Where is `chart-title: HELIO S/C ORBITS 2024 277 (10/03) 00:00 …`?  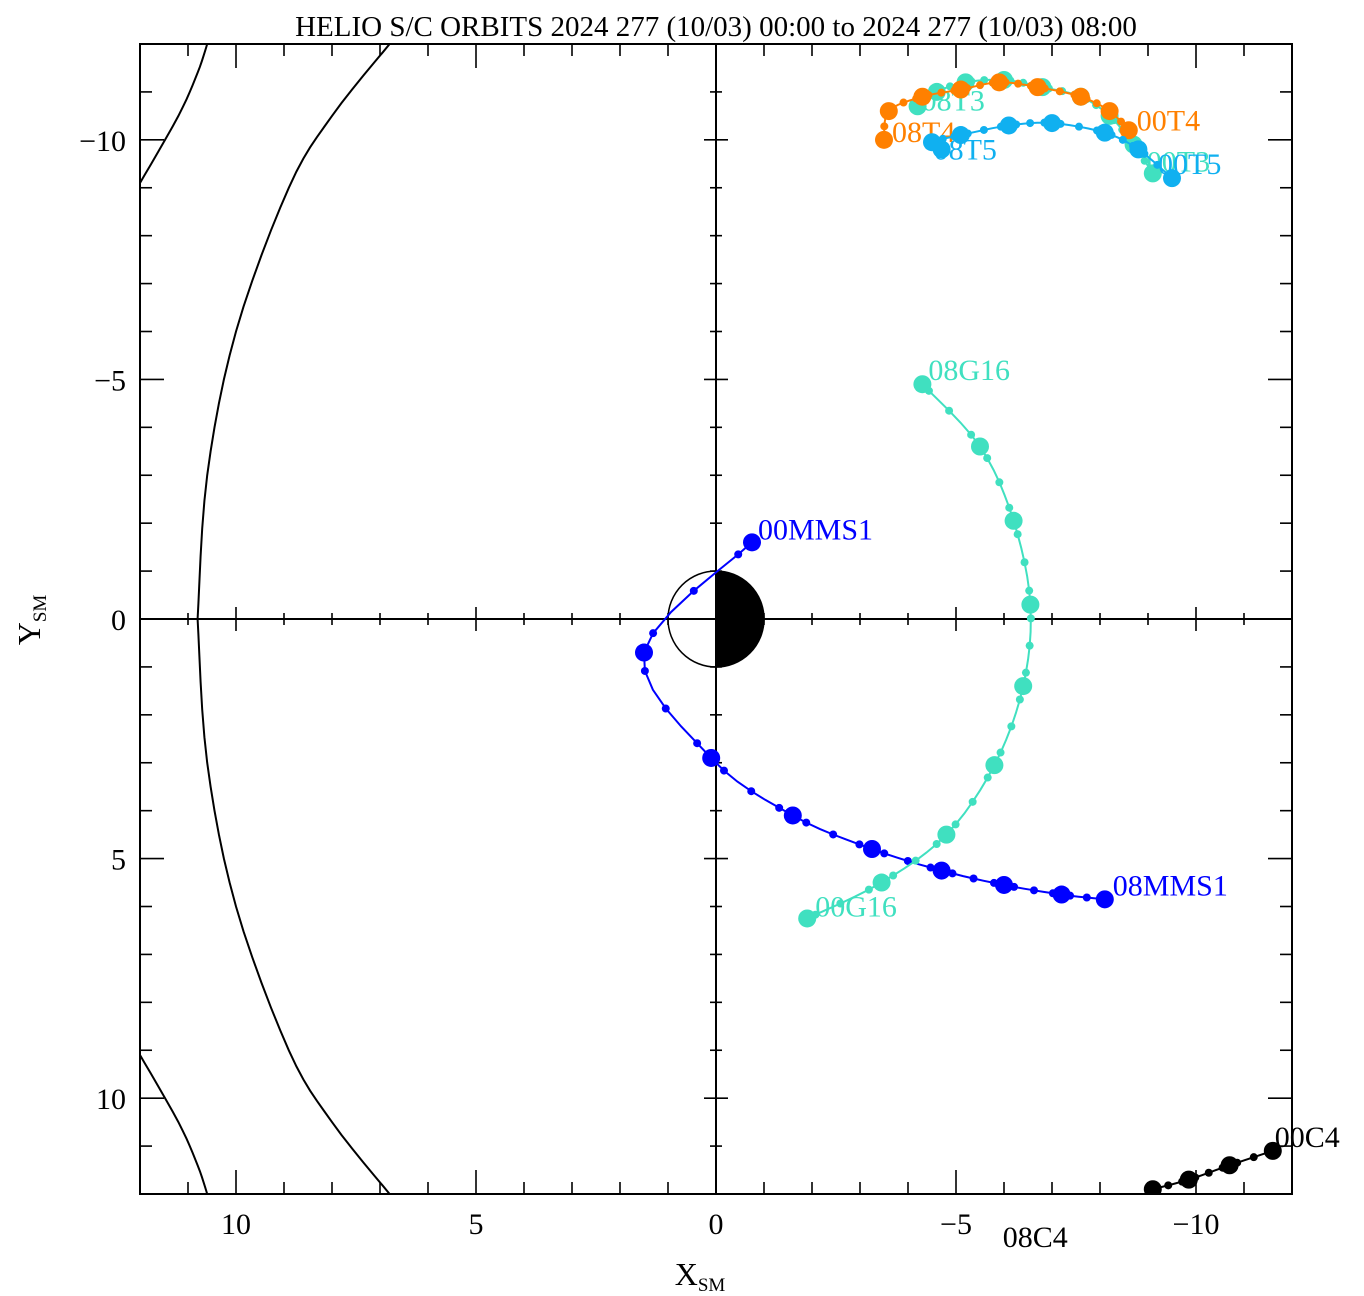
chart-title: HELIO S/C ORBITS 2024 277 (10/03) 00:00 … is located at coordinates (716, 27).